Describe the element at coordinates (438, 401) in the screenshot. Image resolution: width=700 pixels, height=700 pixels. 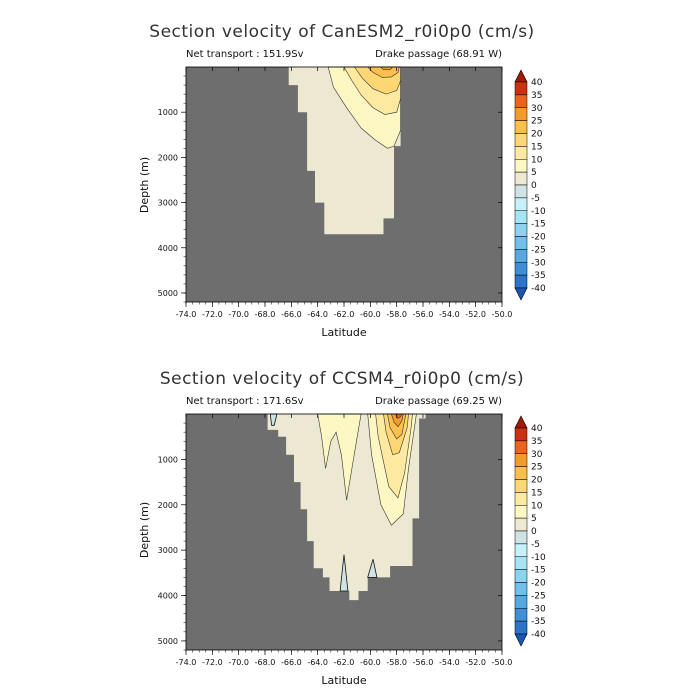
I see `panel-2-drake-label: Drake passage (69.25 W)` at that location.